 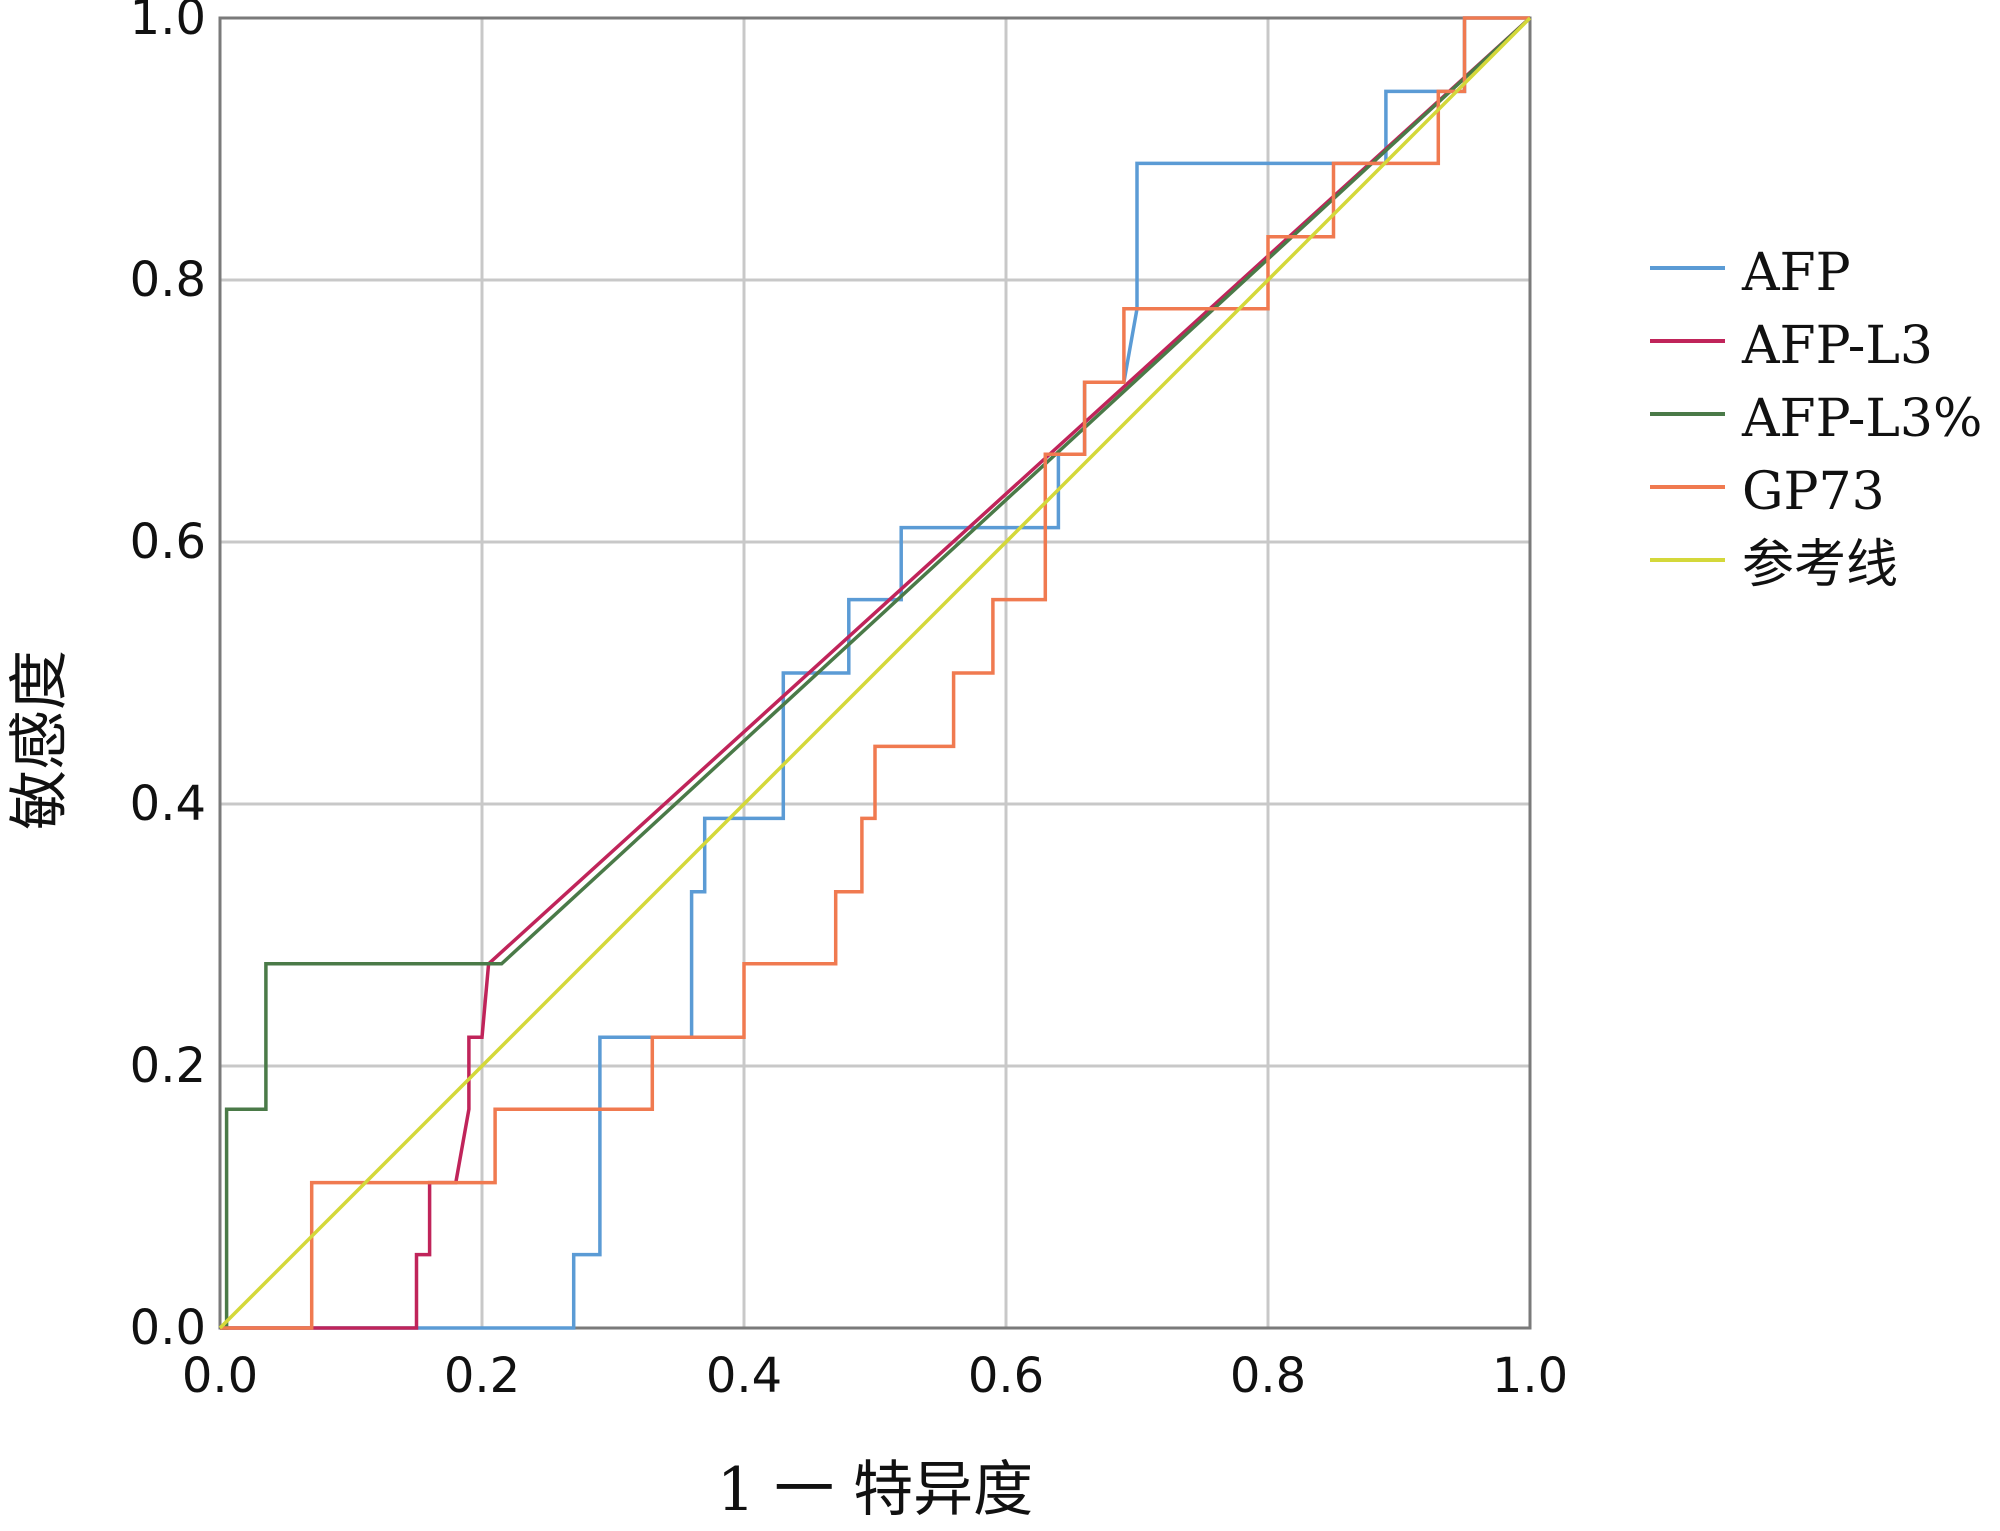 What do you see at coordinates (1268, 1376) in the screenshot?
I see `x-tick-label: 0.8` at bounding box center [1268, 1376].